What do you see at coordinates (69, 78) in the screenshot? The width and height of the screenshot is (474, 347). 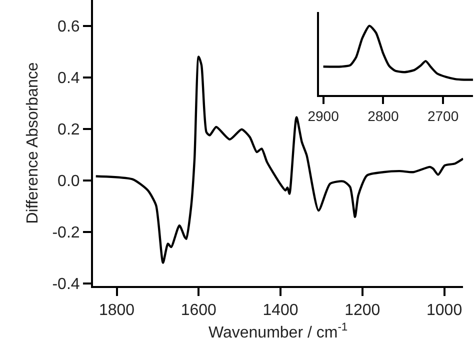 I see `y-tick-label: 0.4` at bounding box center [69, 78].